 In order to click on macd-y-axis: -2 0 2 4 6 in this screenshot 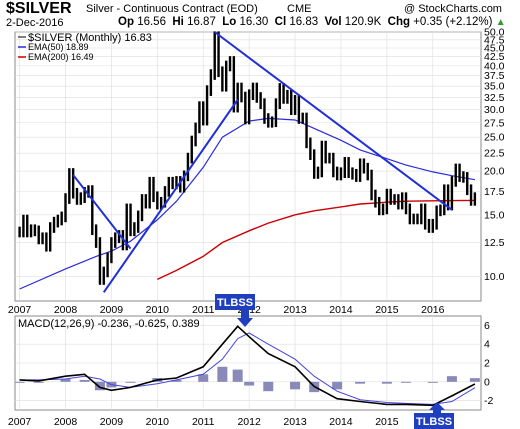, I will do `click(488, 363)`.